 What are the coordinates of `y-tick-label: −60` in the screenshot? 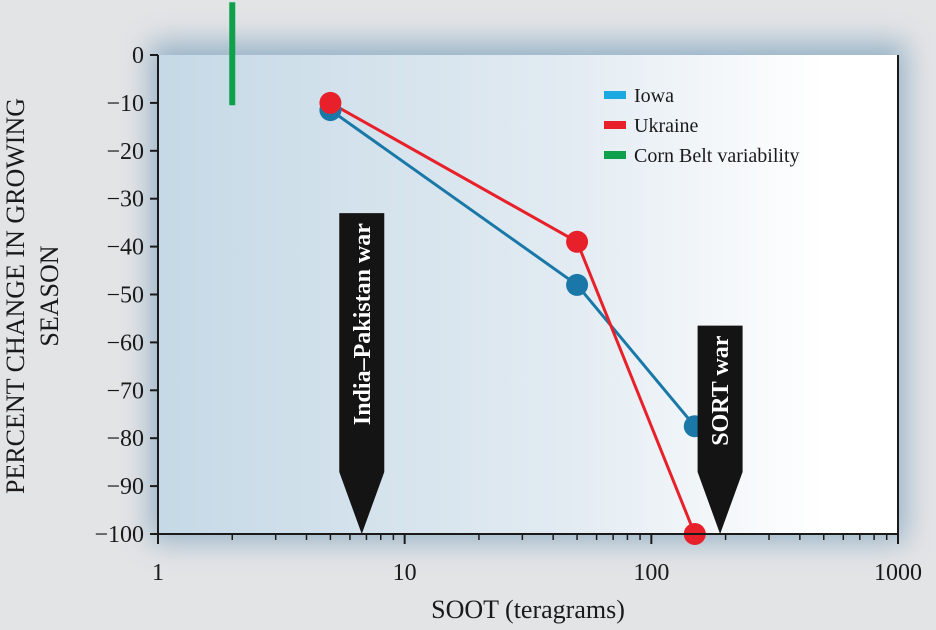 It's located at (125, 343).